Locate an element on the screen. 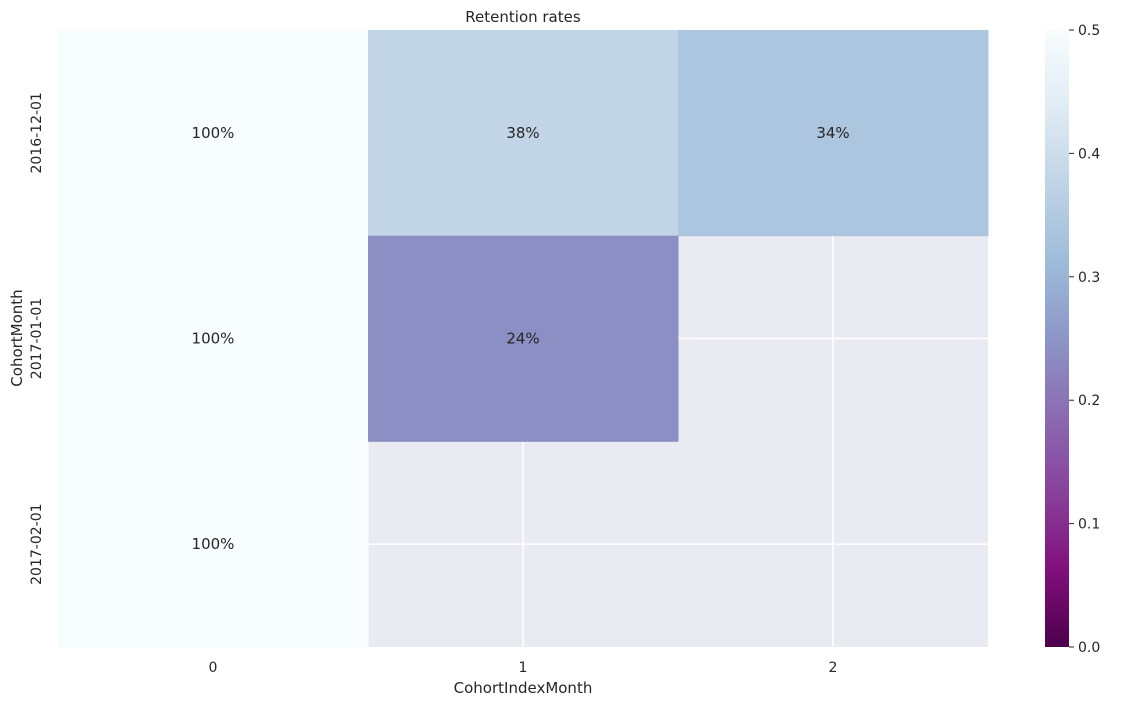  x-axis-label: CohortIndexMonth is located at coordinates (523, 688).